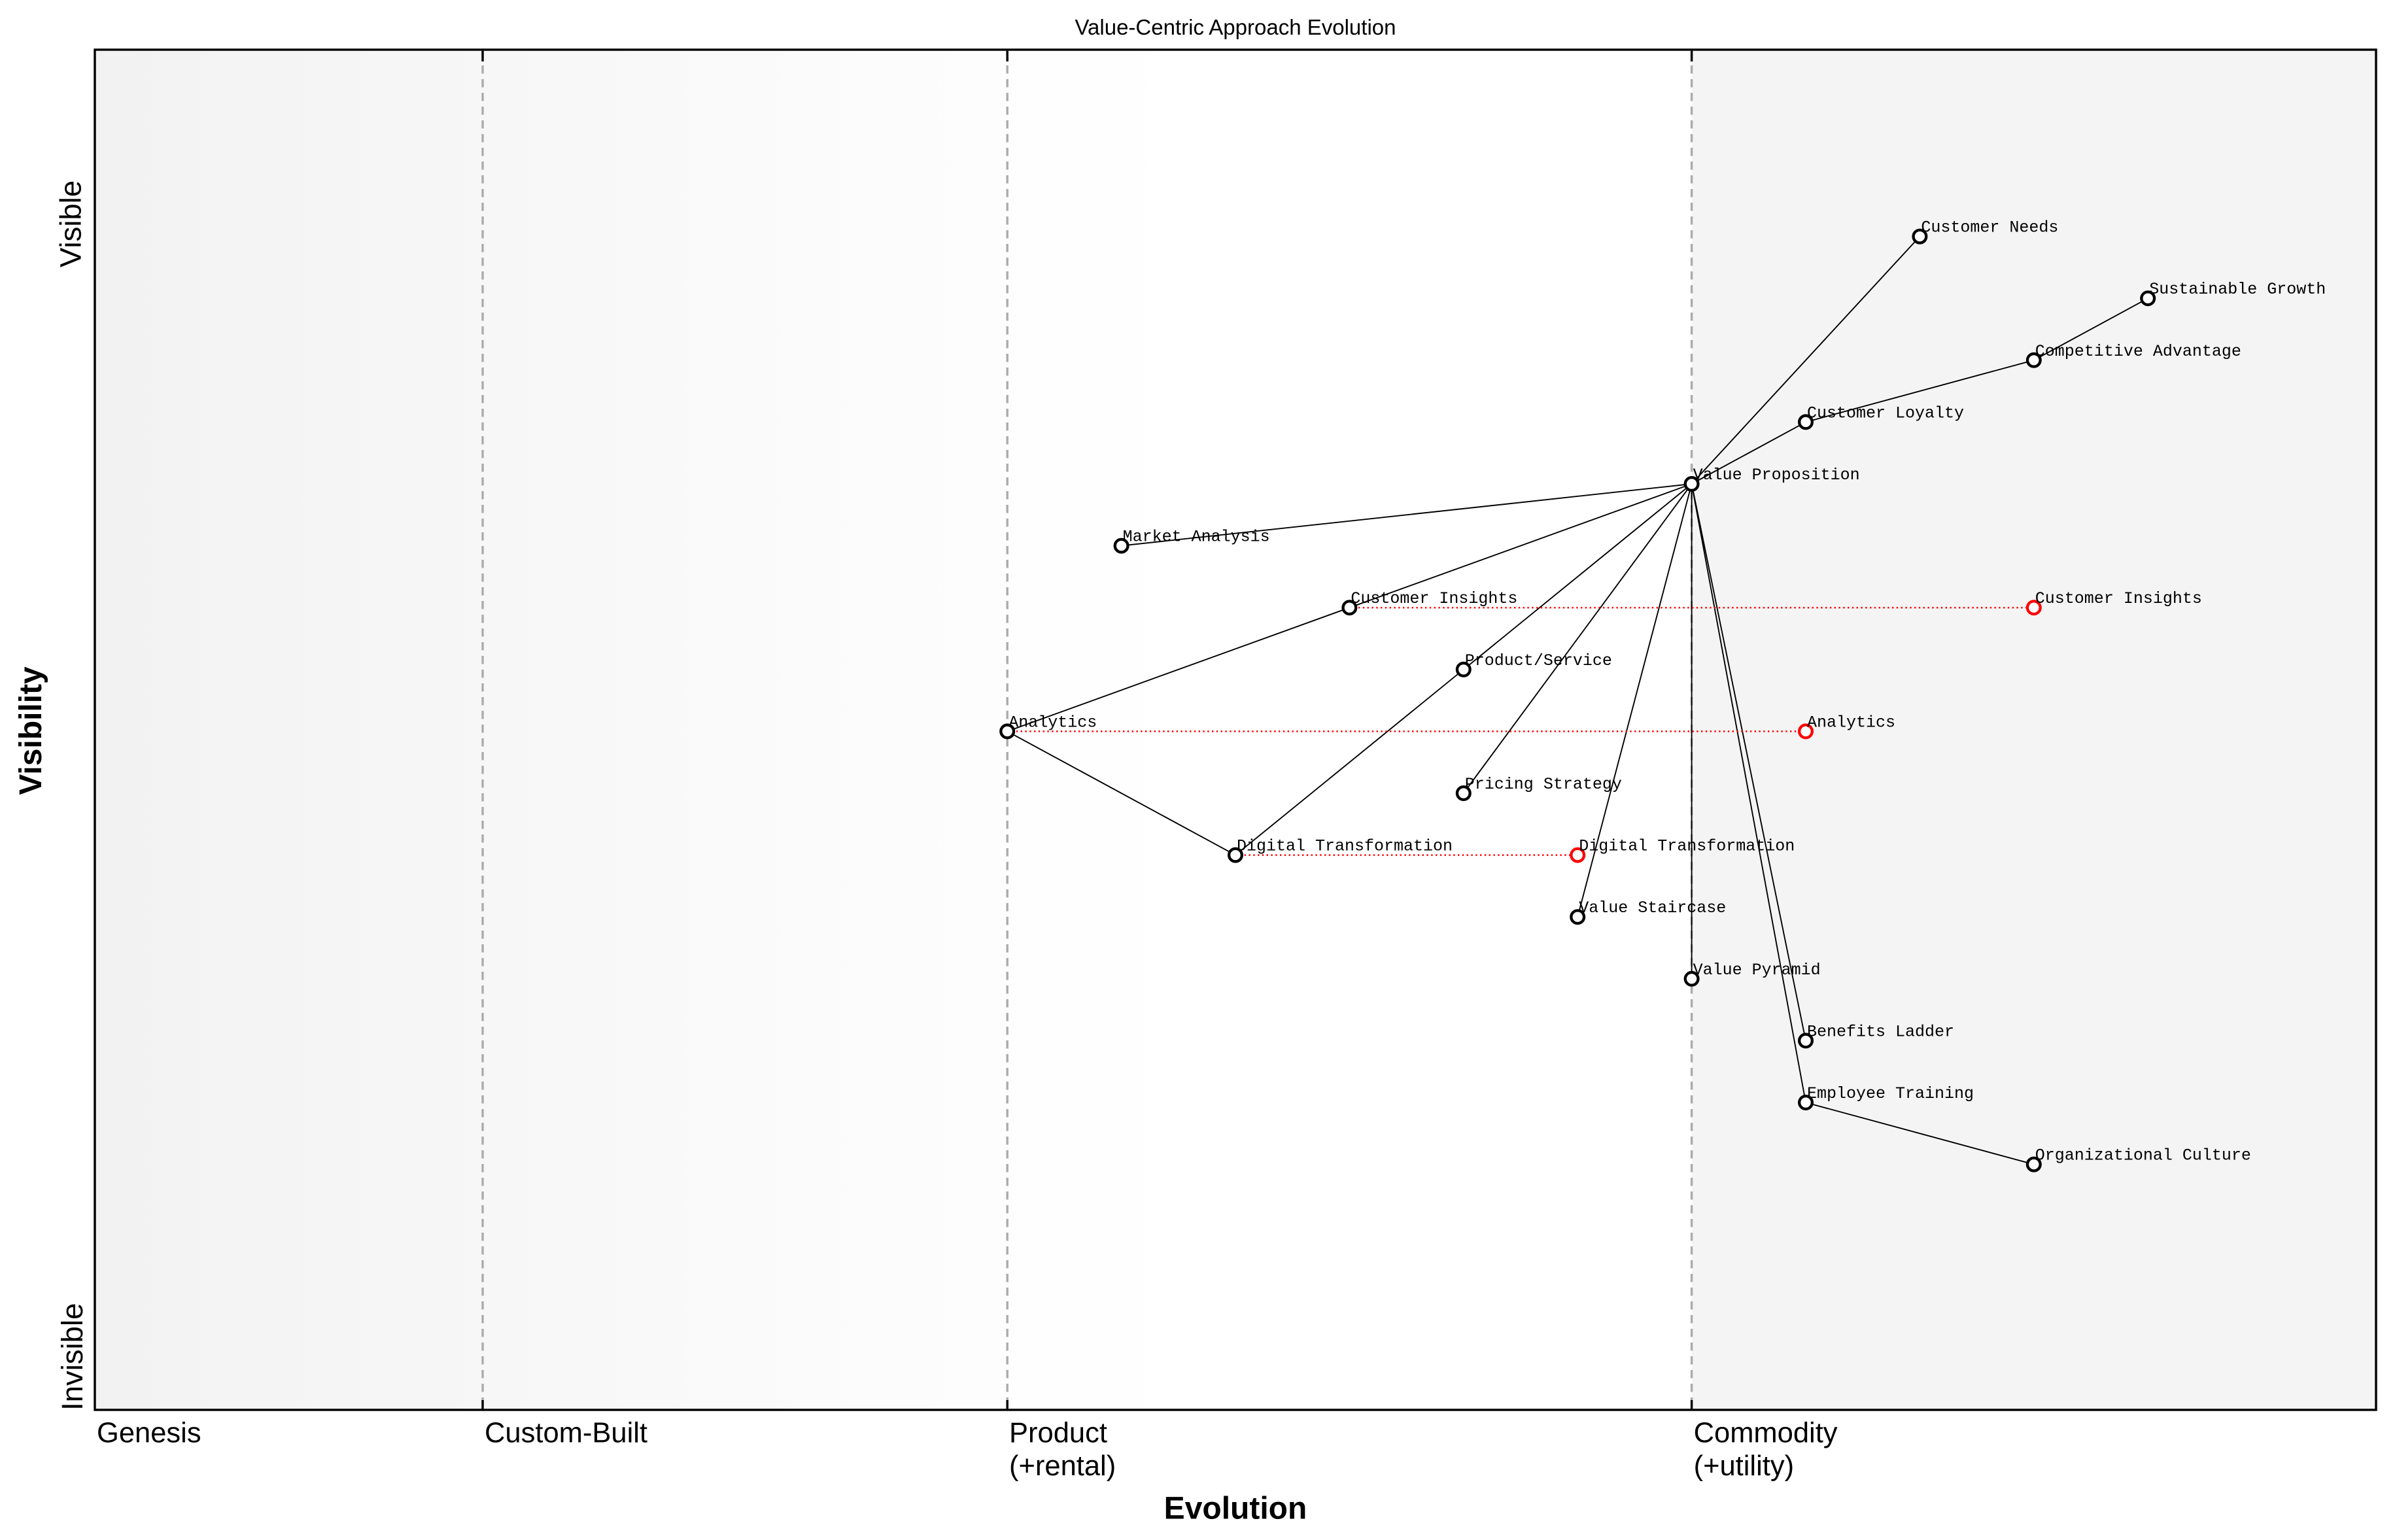  I want to click on svg-text: Visible, so click(70, 223).